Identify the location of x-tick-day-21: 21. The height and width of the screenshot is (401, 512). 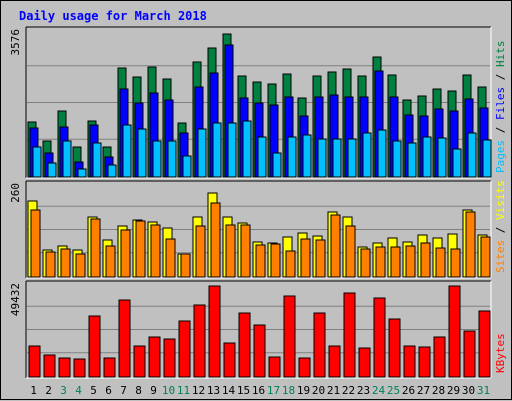
(333, 390).